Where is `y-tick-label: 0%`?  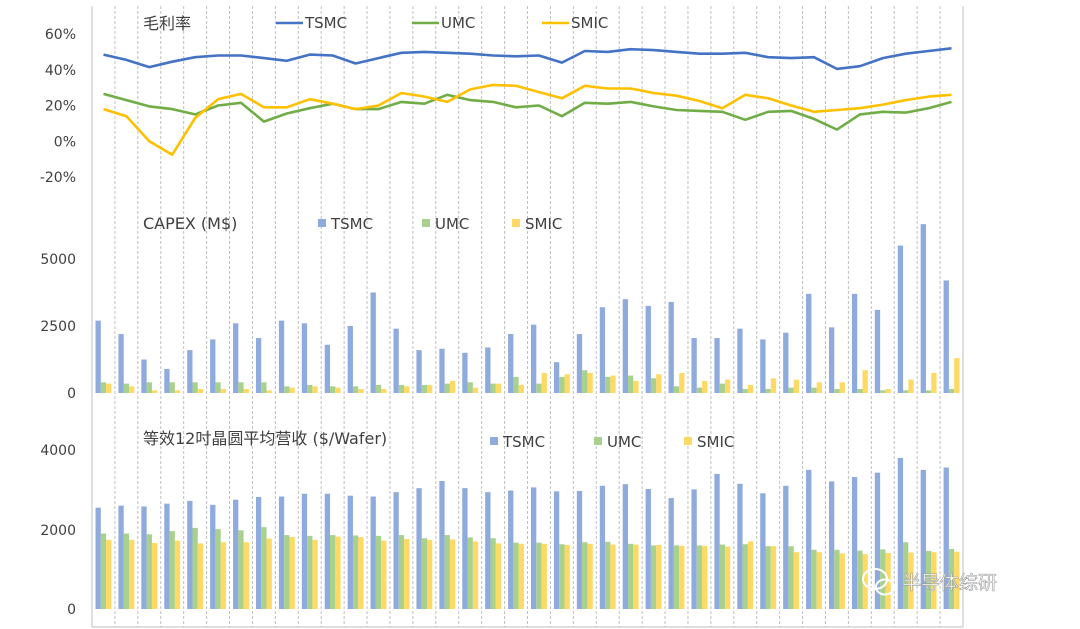
y-tick-label: 0% is located at coordinates (65, 142).